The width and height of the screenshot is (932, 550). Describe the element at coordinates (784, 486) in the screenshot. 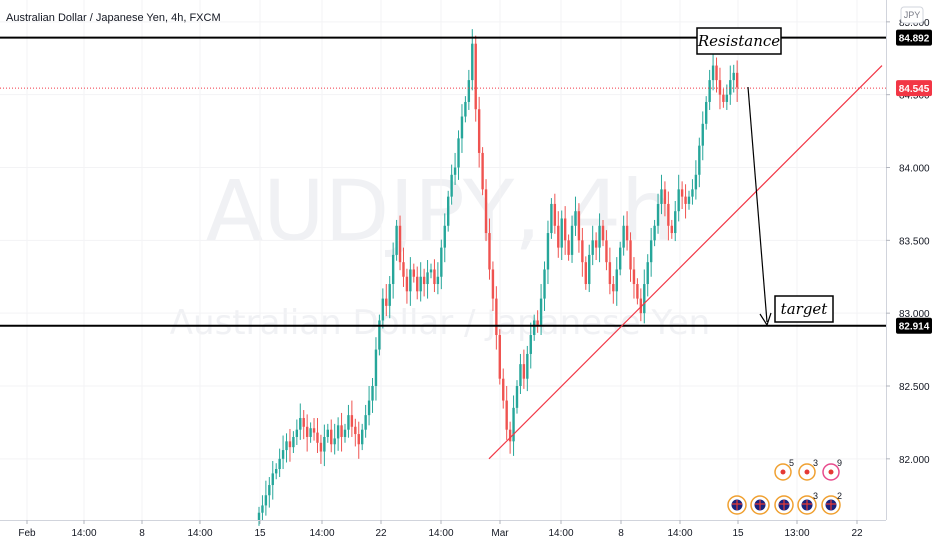

I see `economic-events: 5 3 9 3 2` at that location.